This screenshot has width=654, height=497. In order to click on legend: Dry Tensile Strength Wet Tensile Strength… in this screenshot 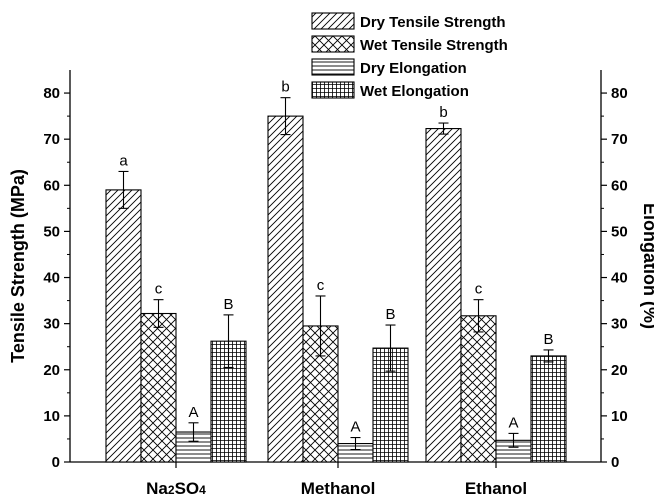, I will do `click(409, 56)`.